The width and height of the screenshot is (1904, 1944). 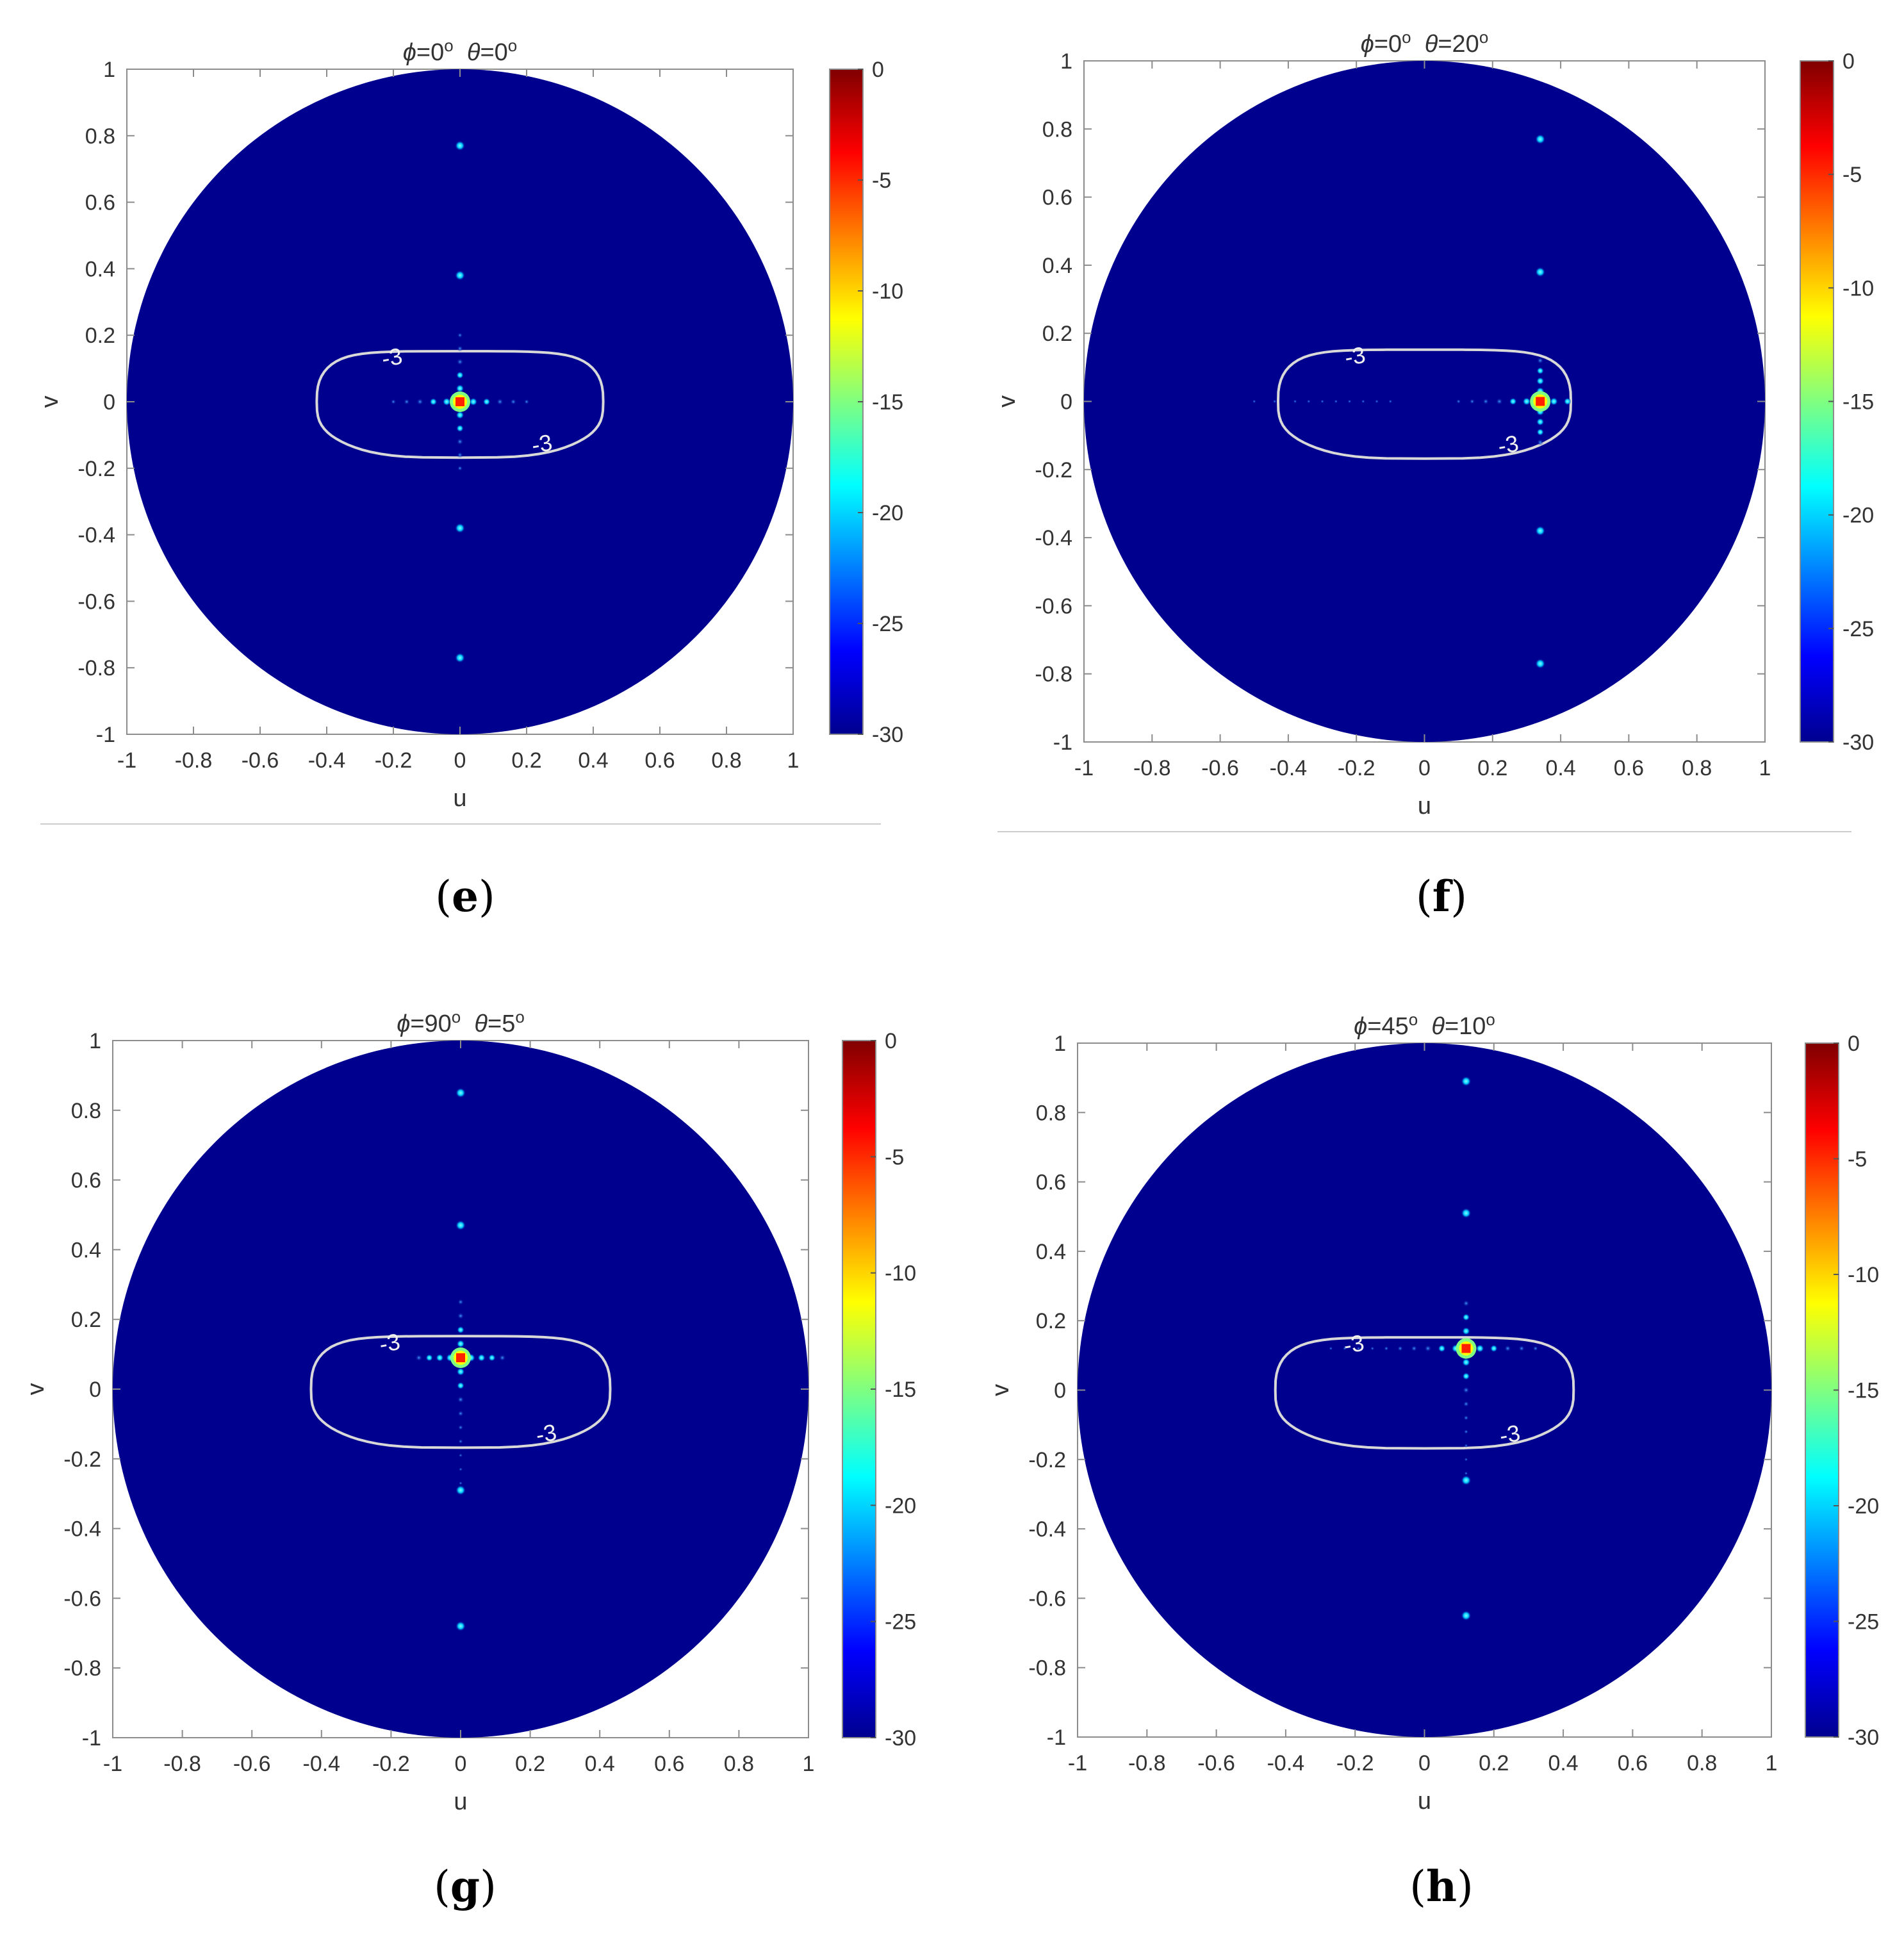 What do you see at coordinates (1441, 896) in the screenshot?
I see `panel-caption-f: (f)` at bounding box center [1441, 896].